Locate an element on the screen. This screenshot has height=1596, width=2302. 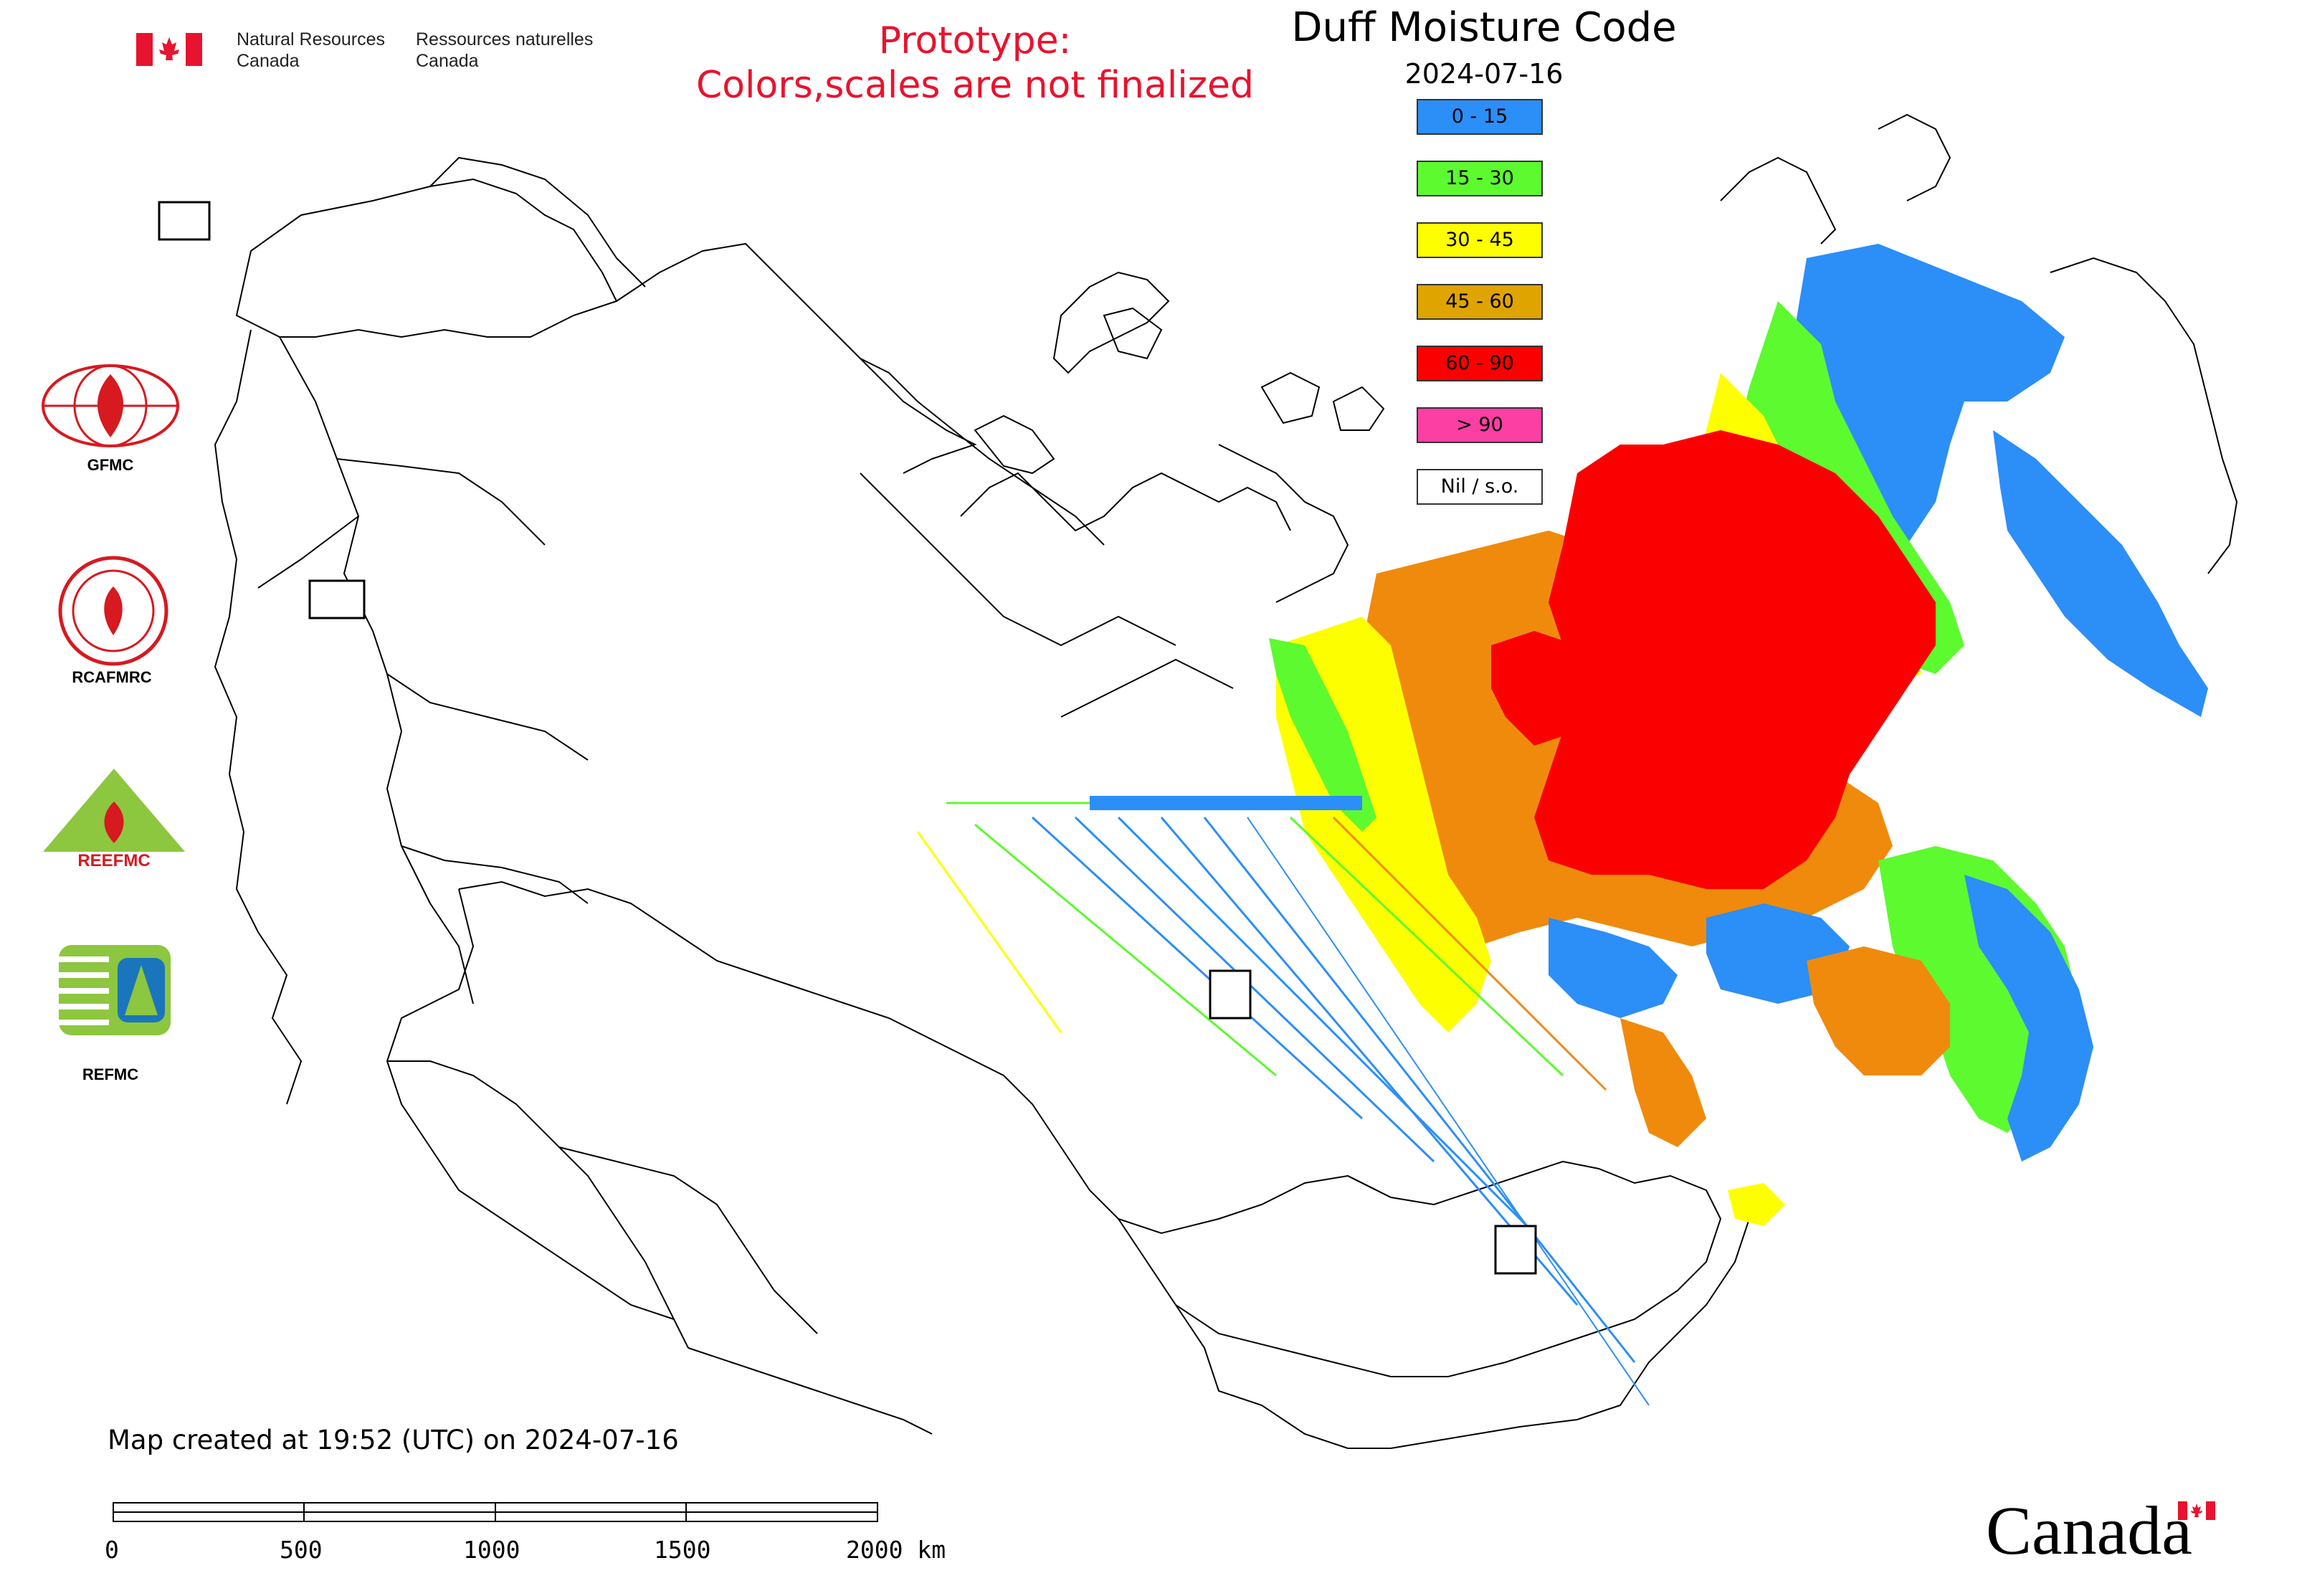
dmc-zone-0-15-south is located at coordinates (1614, 968).